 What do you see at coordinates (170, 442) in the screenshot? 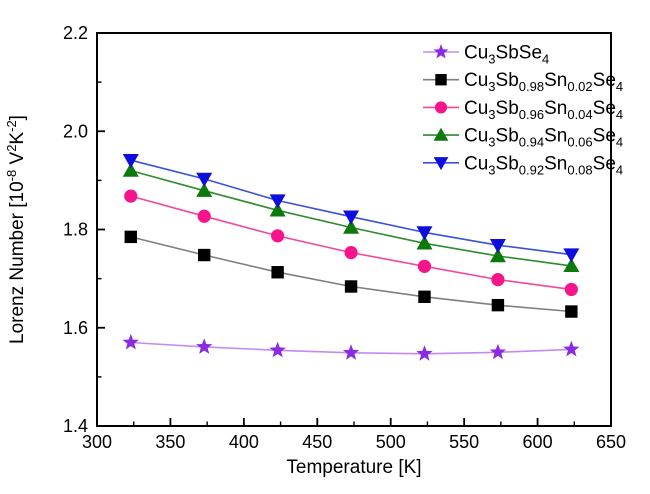
I see `x-tick-label: 350` at bounding box center [170, 442].